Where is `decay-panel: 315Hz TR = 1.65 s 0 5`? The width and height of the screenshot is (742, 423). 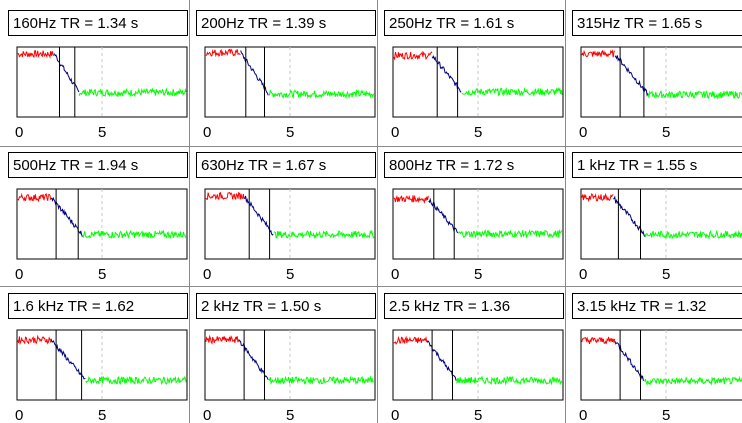
decay-panel: 315Hz TR = 1.65 s 0 5 is located at coordinates (657, 75).